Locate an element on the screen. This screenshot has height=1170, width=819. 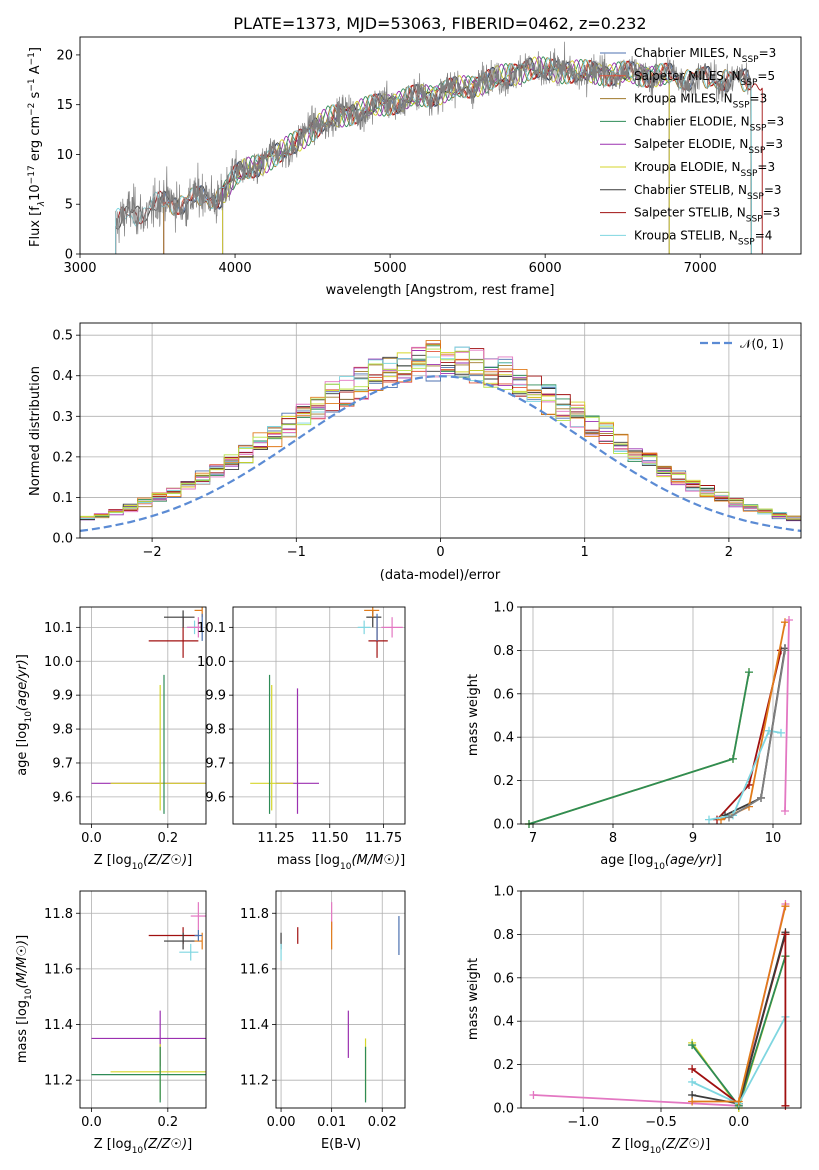
legend-entry: 𝒩(0, 1) is located at coordinates (762, 344).